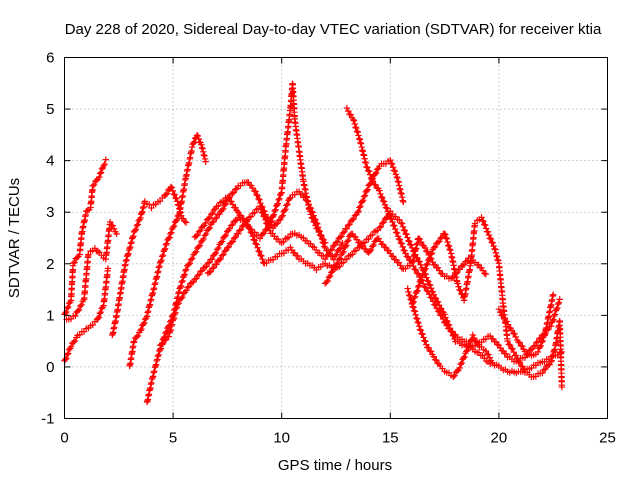  What do you see at coordinates (50, 58) in the screenshot?
I see `y-tick-label: 6` at bounding box center [50, 58].